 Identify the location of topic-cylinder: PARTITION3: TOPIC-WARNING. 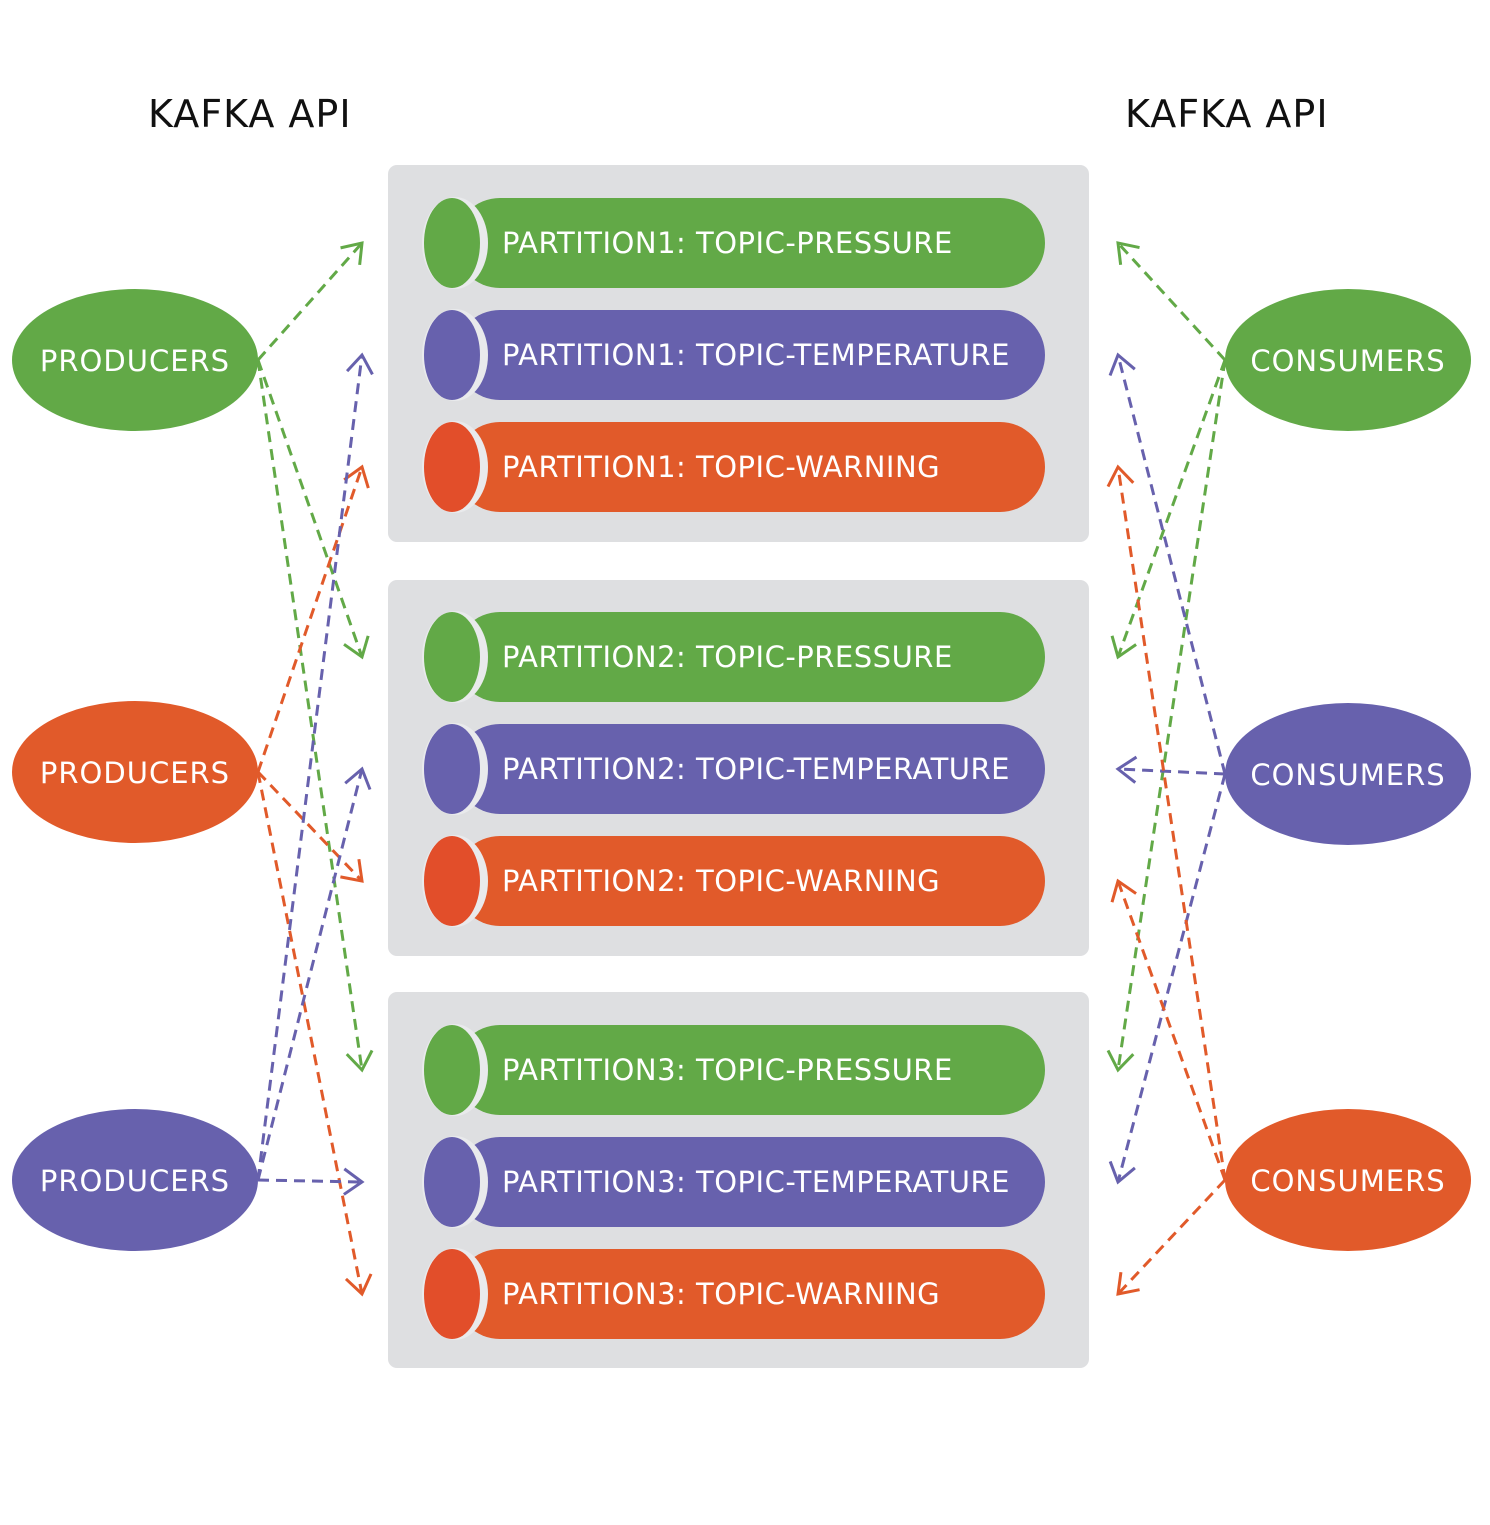
(733, 1294).